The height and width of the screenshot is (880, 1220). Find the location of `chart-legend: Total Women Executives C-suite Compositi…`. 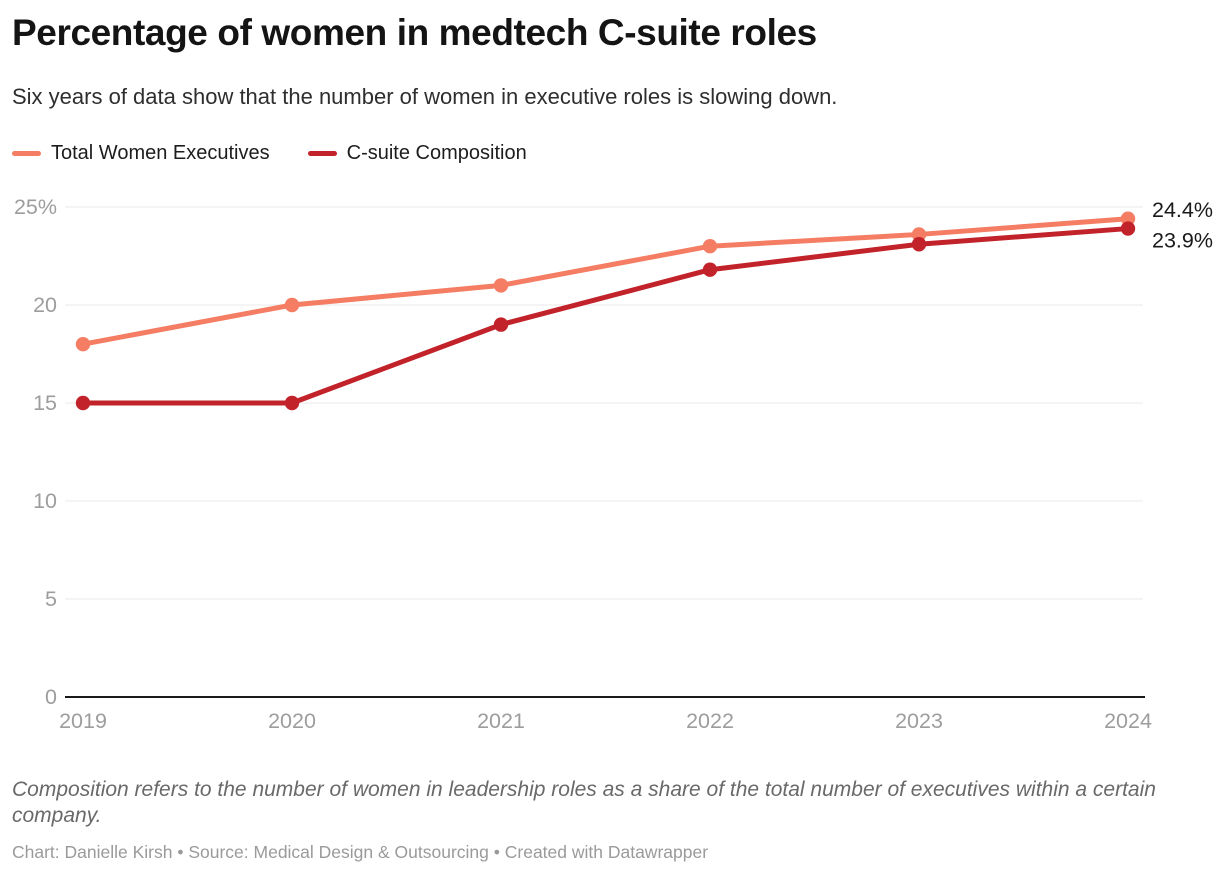

chart-legend: Total Women Executives C-suite Compositi… is located at coordinates (269, 153).